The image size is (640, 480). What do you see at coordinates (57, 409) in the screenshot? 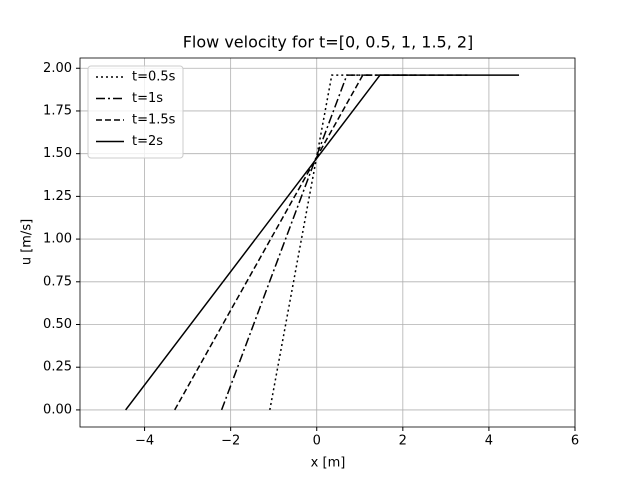
I see `y-tick-label: 0.00` at bounding box center [57, 409].